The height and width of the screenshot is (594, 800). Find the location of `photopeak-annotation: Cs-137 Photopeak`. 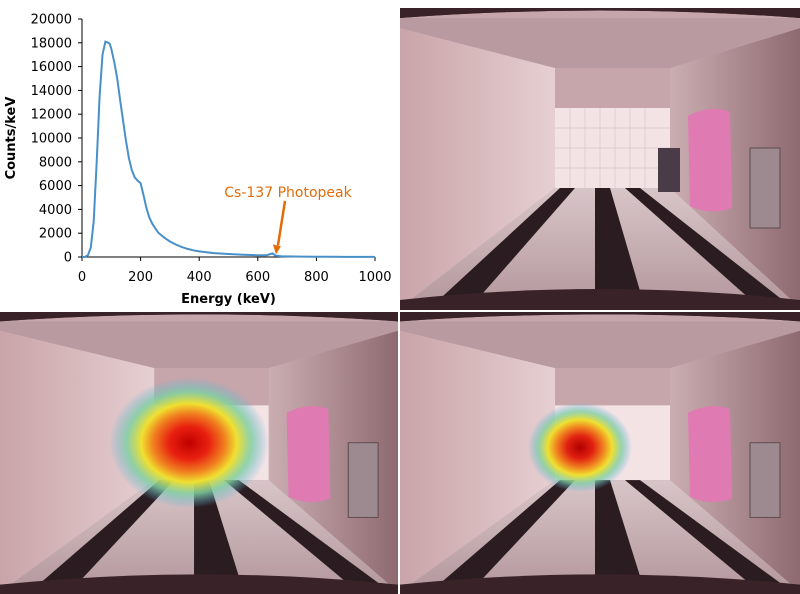

photopeak-annotation: Cs-137 Photopeak is located at coordinates (288, 220).